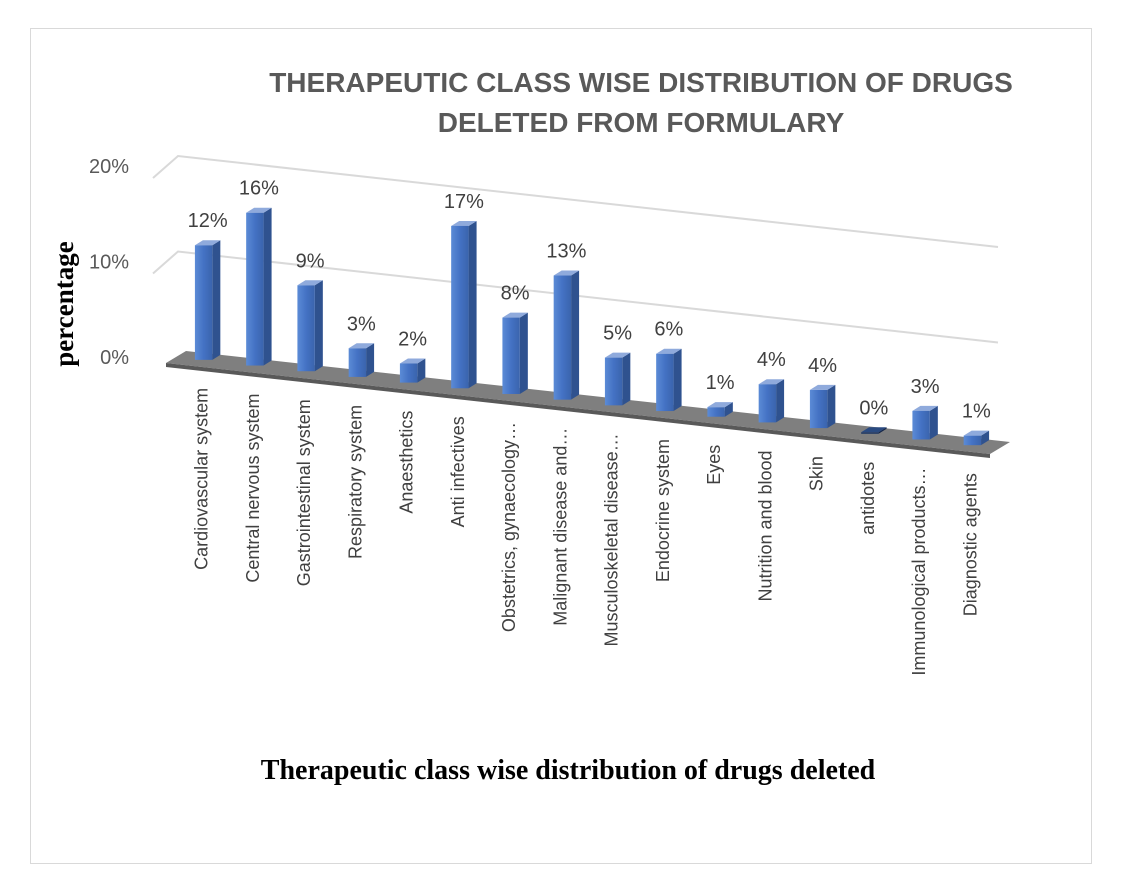  What do you see at coordinates (817, 473) in the screenshot?
I see `category-label: Skin` at bounding box center [817, 473].